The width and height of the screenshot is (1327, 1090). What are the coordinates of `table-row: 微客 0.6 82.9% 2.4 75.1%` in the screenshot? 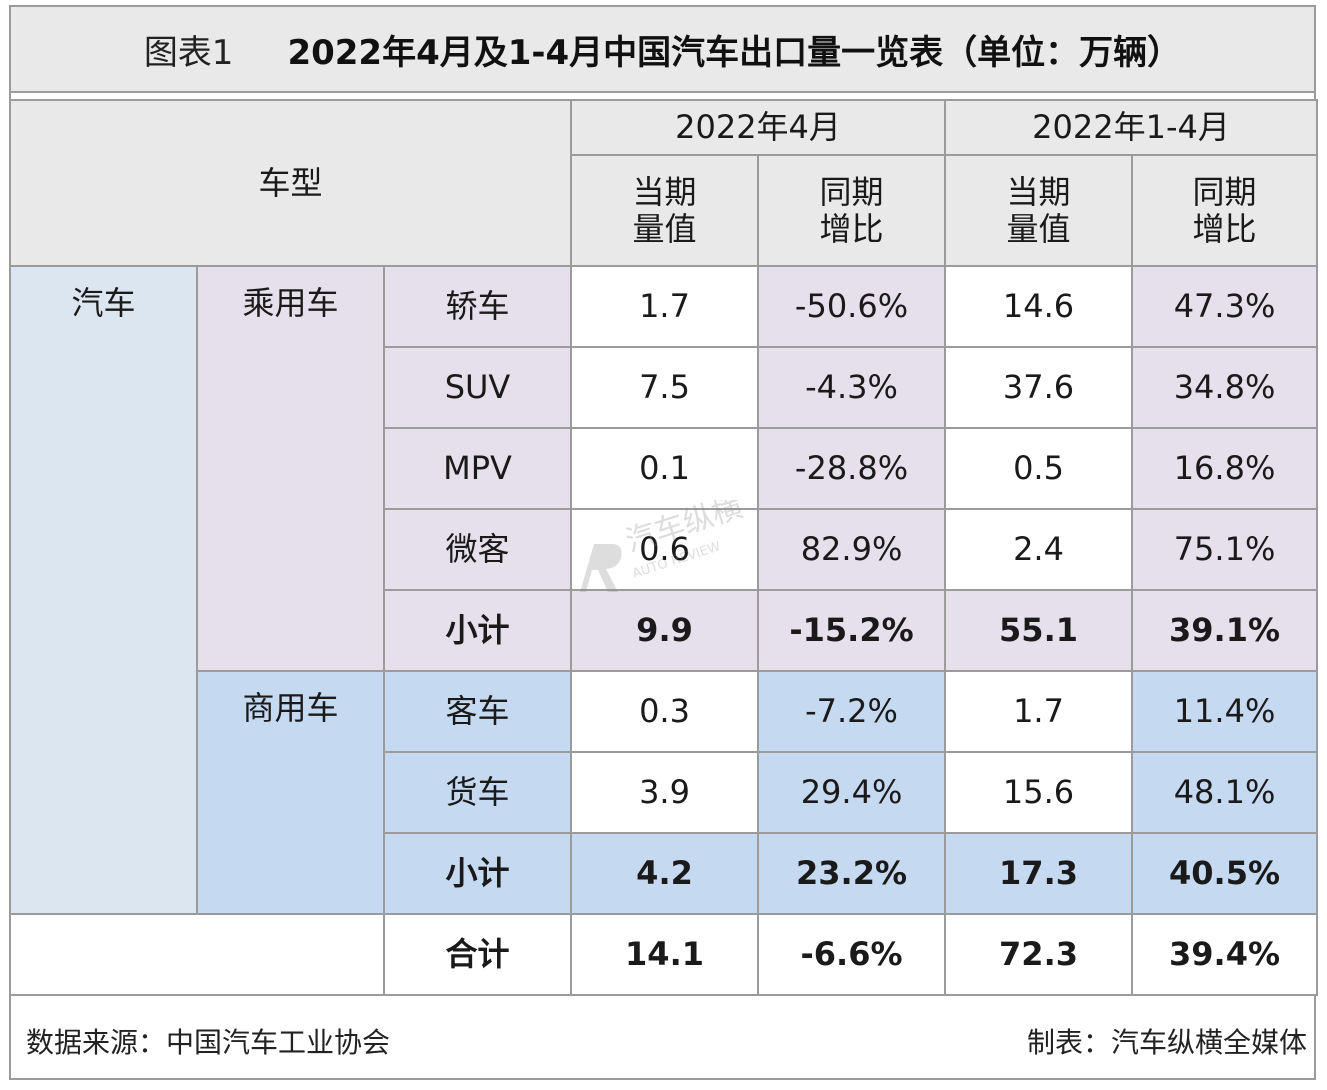 It's located at (664, 549).